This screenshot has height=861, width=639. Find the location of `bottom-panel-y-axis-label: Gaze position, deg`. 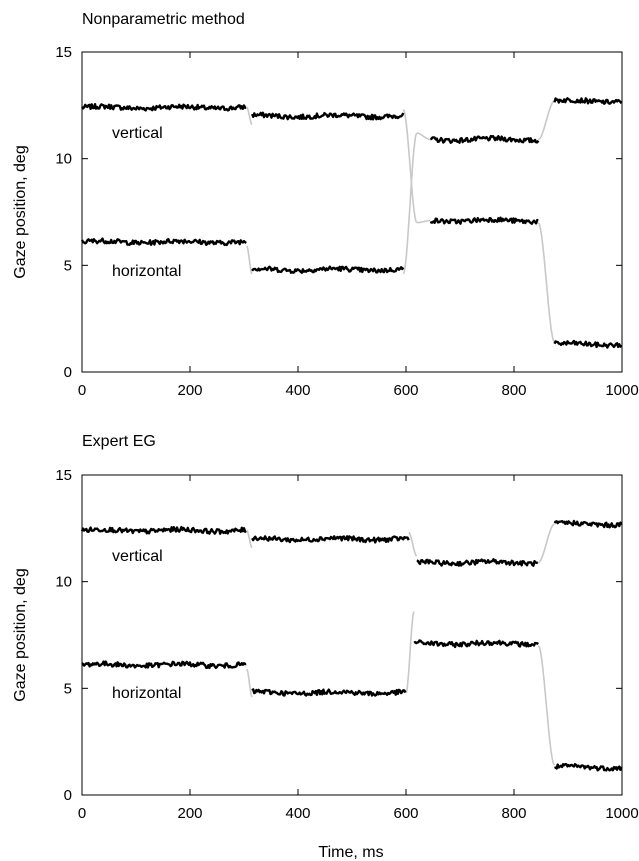

bottom-panel-y-axis-label: Gaze position, deg is located at coordinates (20, 634).